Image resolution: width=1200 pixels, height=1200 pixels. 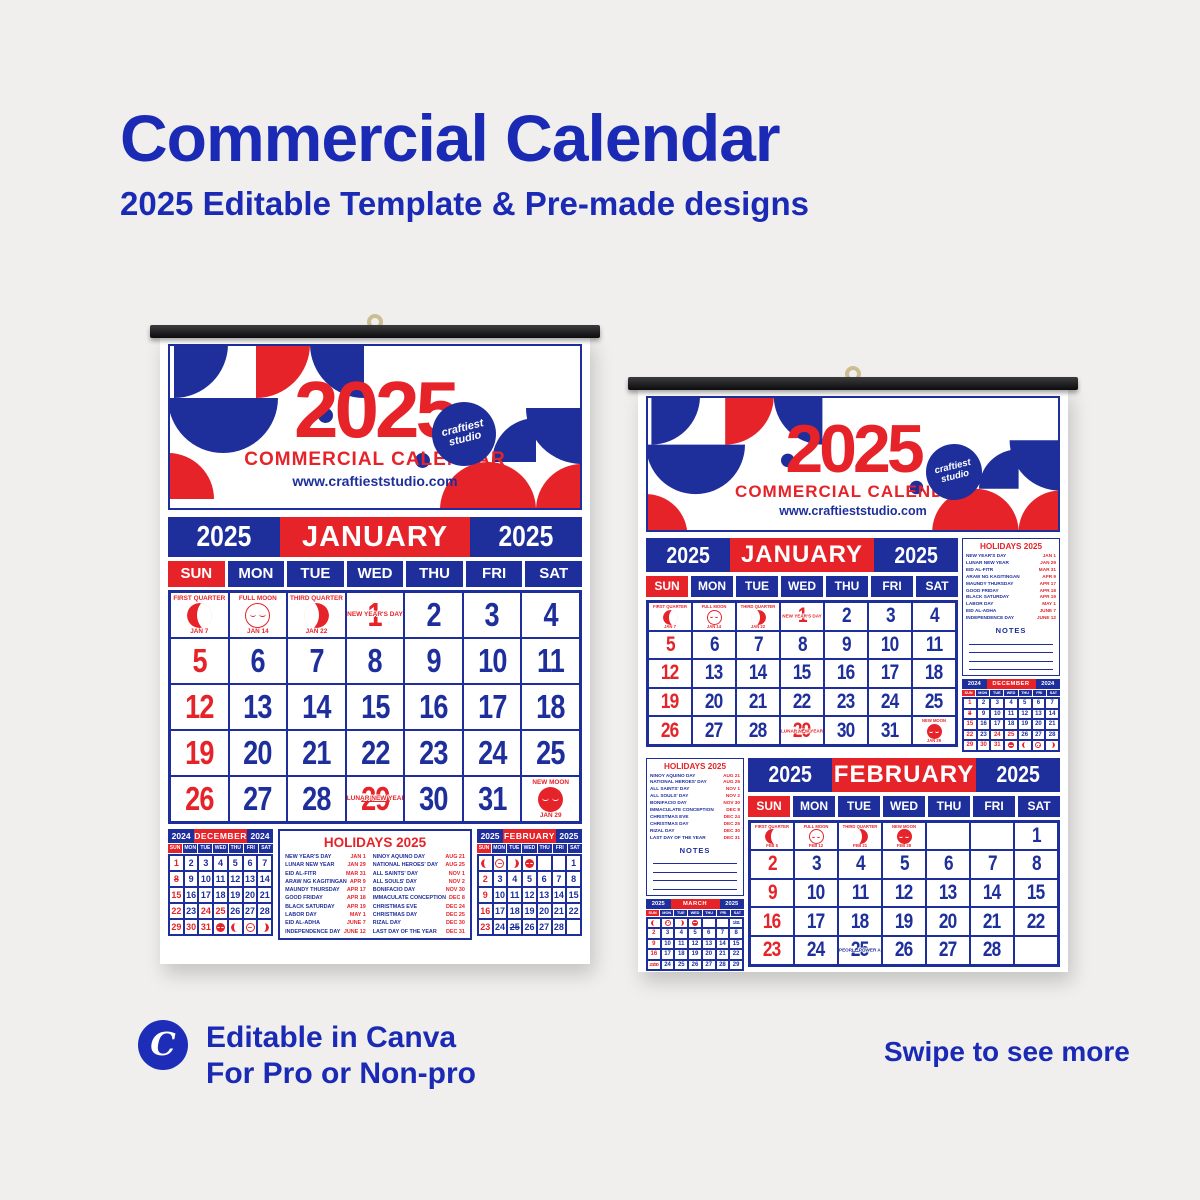 I want to click on notes-line, so click(x=1011, y=666).